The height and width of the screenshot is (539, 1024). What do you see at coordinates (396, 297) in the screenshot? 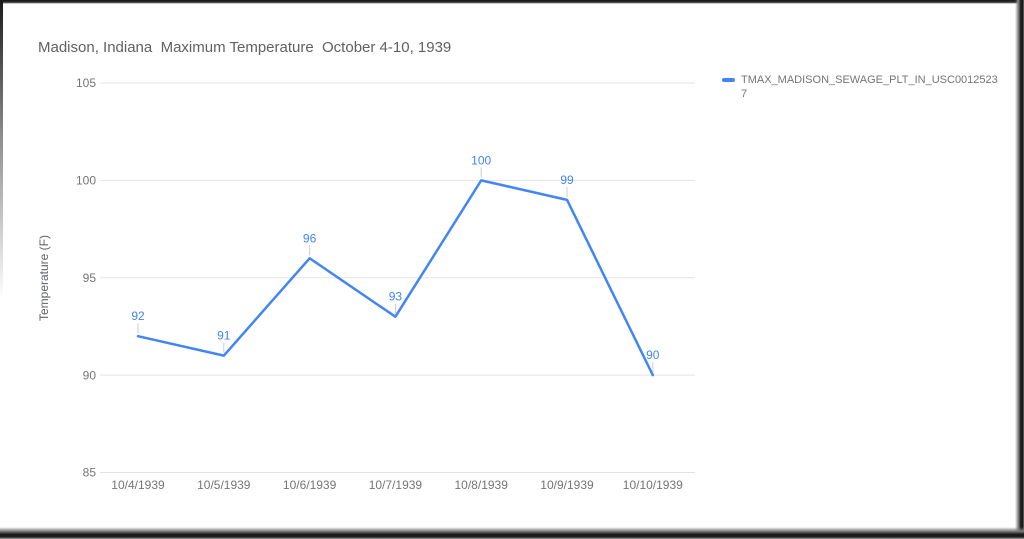
I see `data-point-label-3: 93` at bounding box center [396, 297].